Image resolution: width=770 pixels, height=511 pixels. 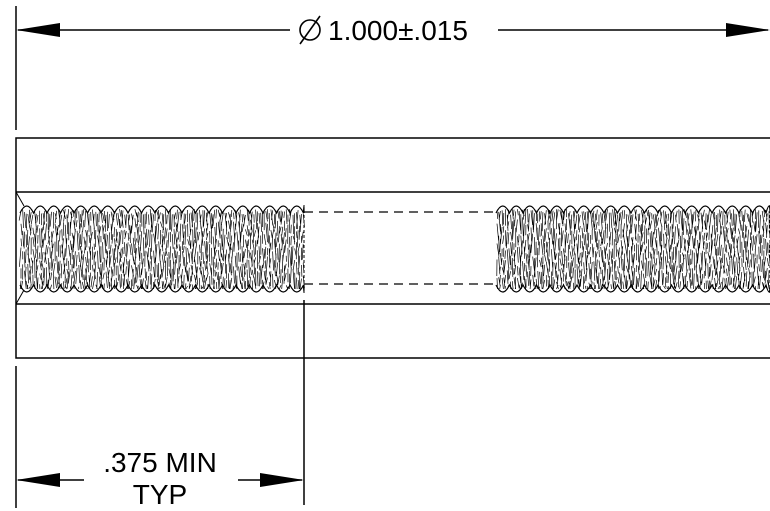 I want to click on arrowhead-right, so click(x=748, y=30).